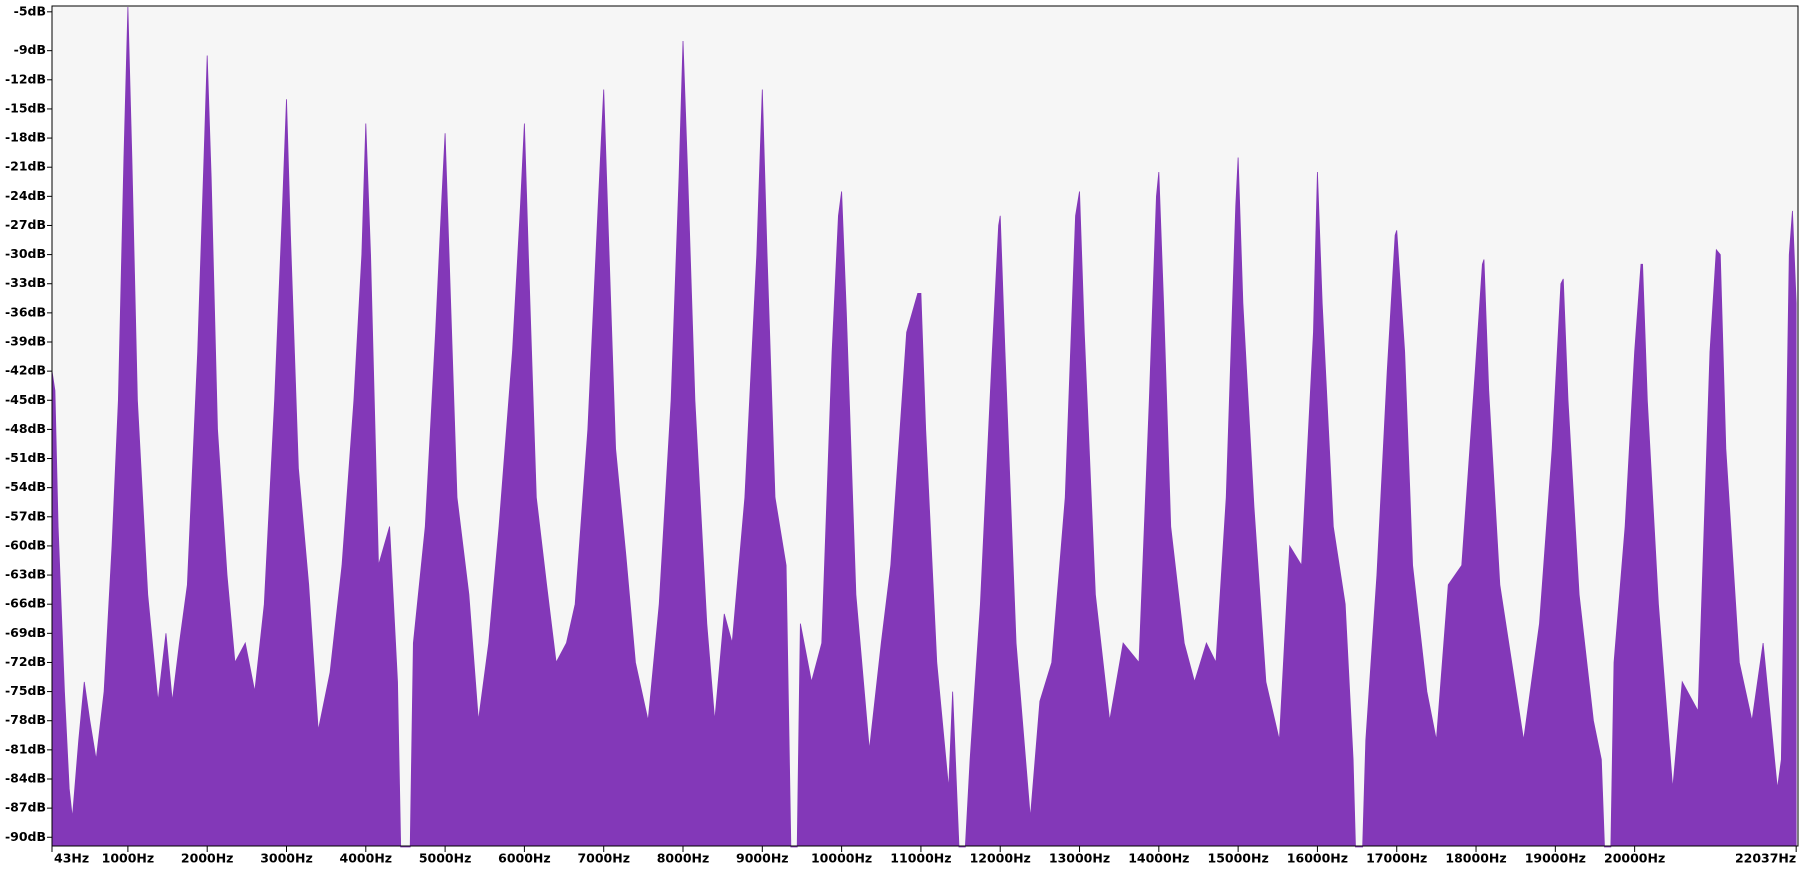 The image size is (1801, 871). Describe the element at coordinates (25, 399) in the screenshot. I see `y-tick-label: -45dB` at that location.